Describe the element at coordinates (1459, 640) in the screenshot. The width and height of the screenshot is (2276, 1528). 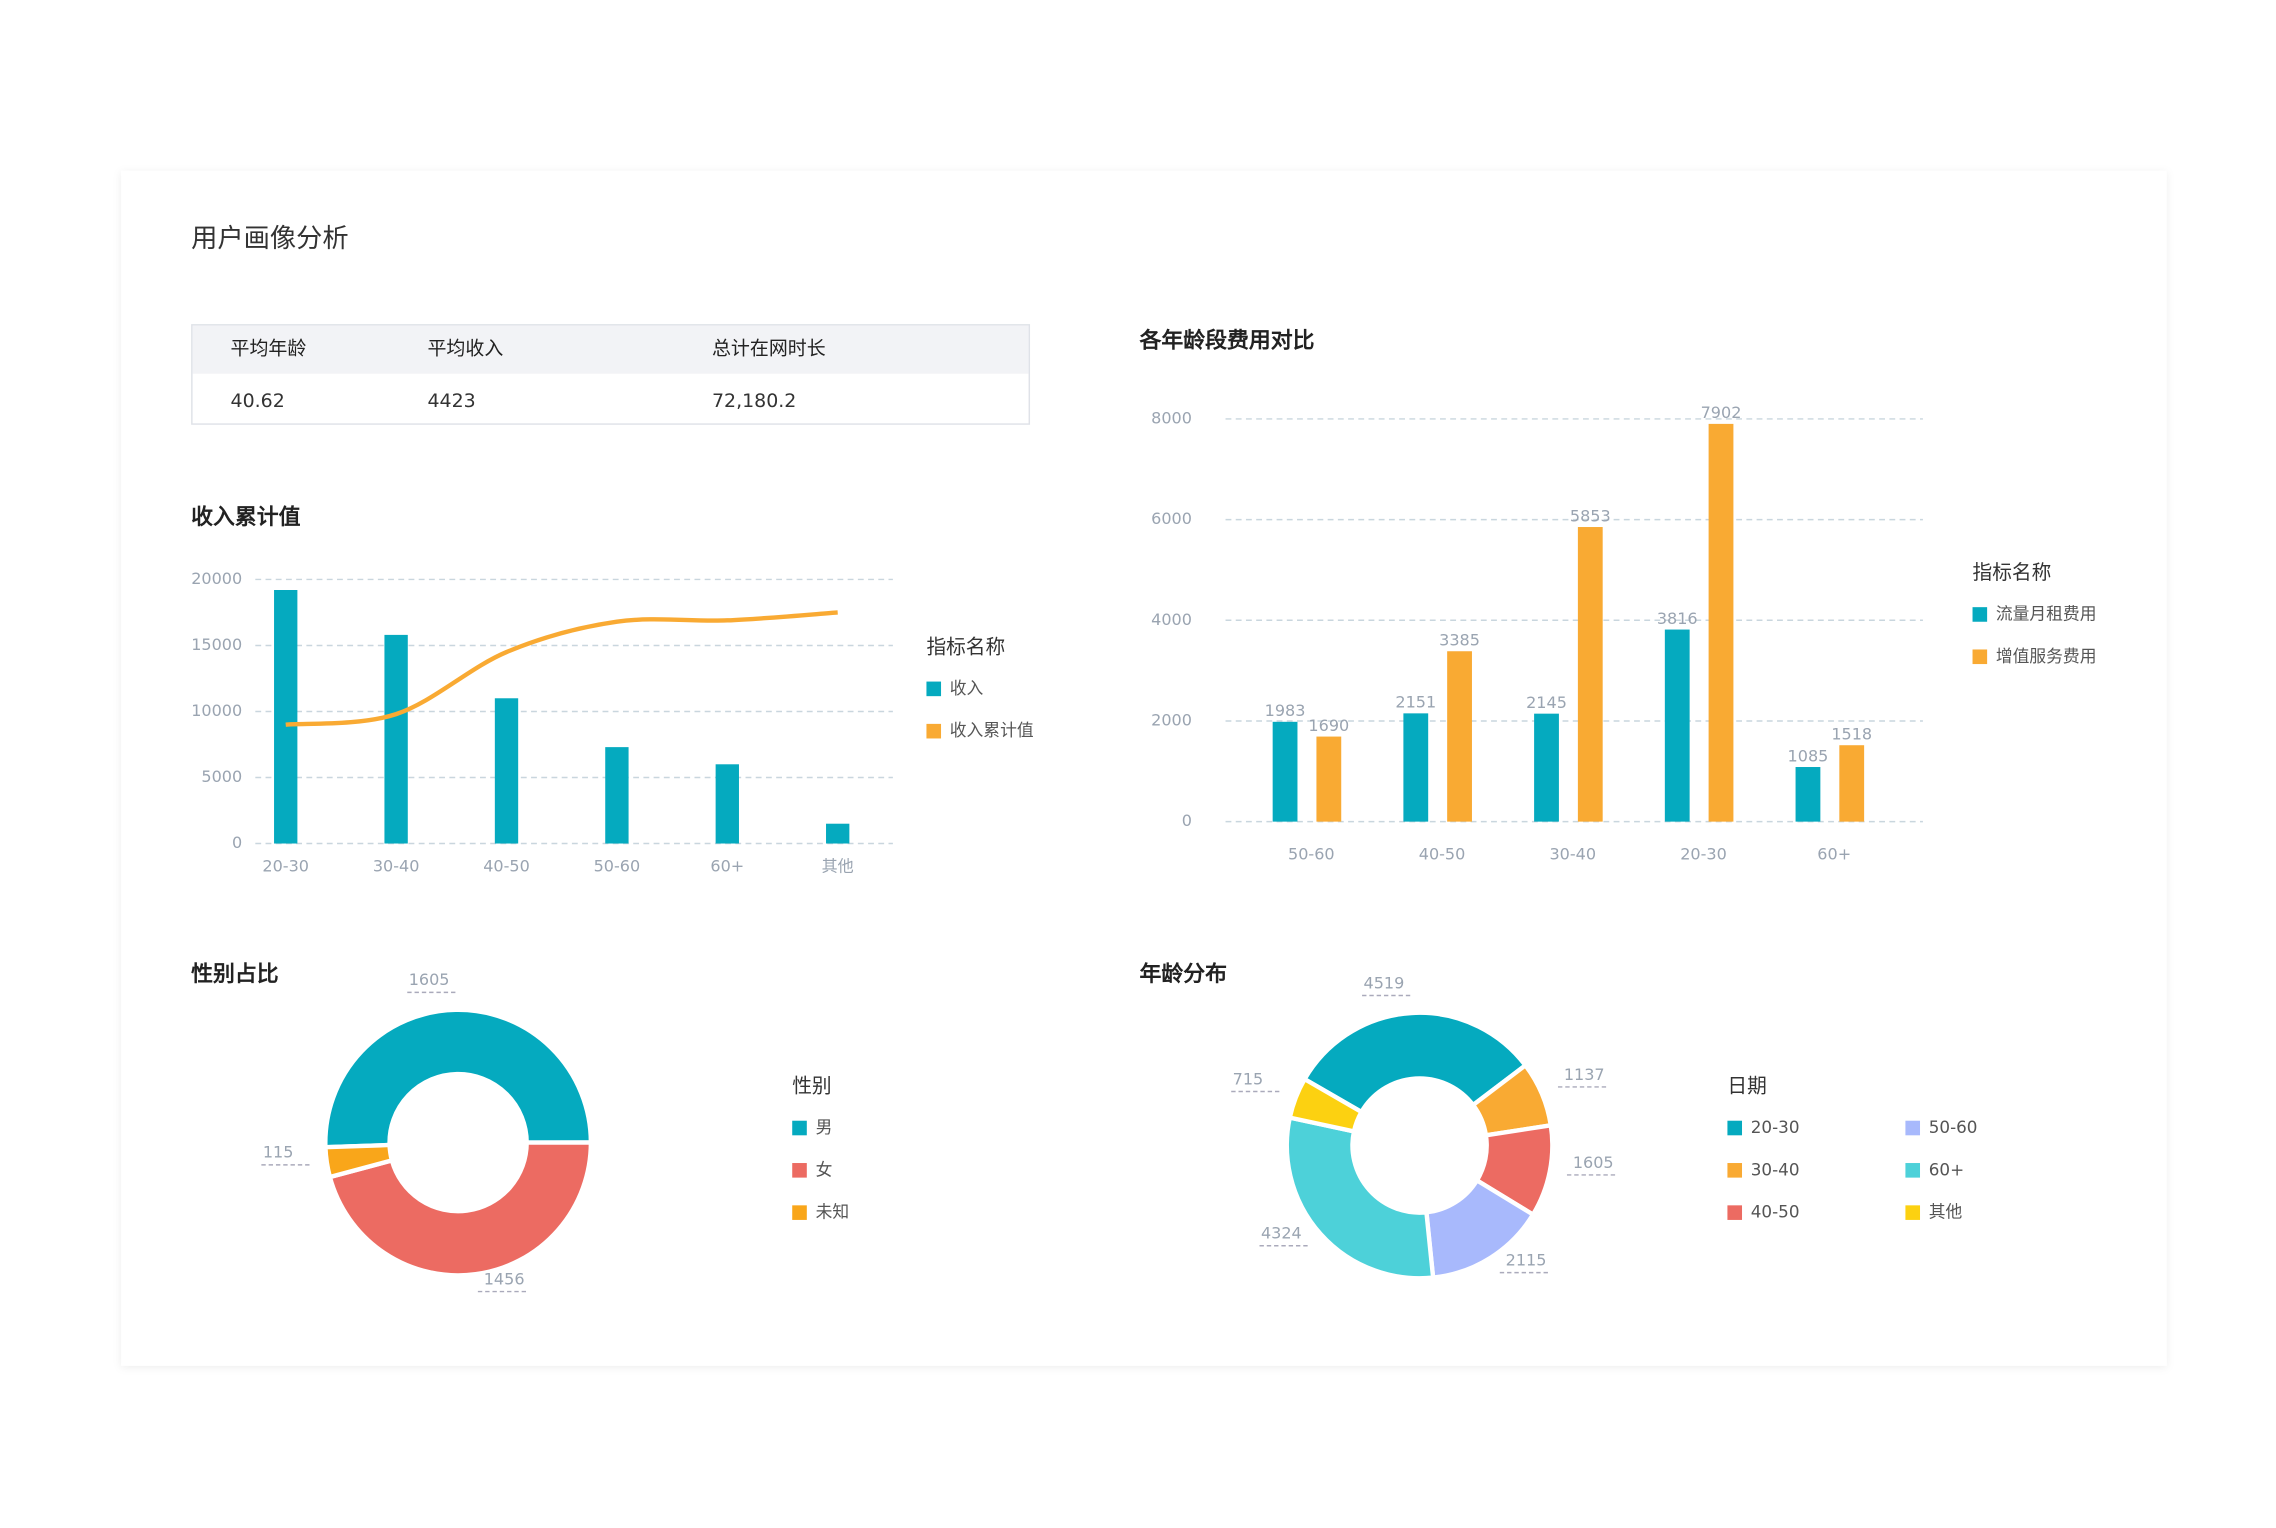
I see `data-label: 3385` at that location.